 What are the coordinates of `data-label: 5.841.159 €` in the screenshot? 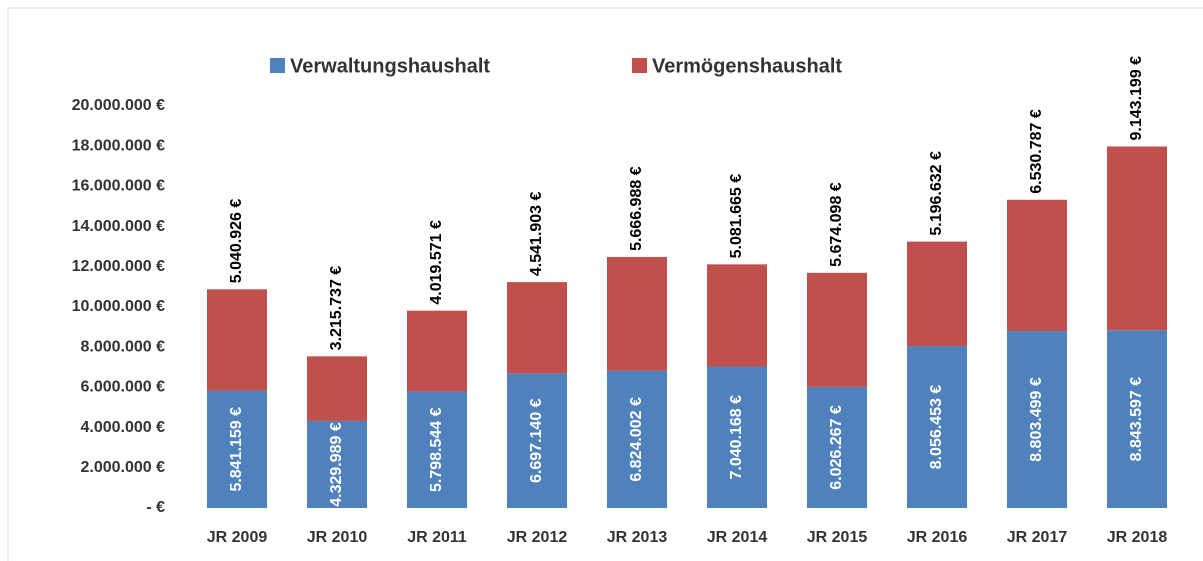 It's located at (236, 449).